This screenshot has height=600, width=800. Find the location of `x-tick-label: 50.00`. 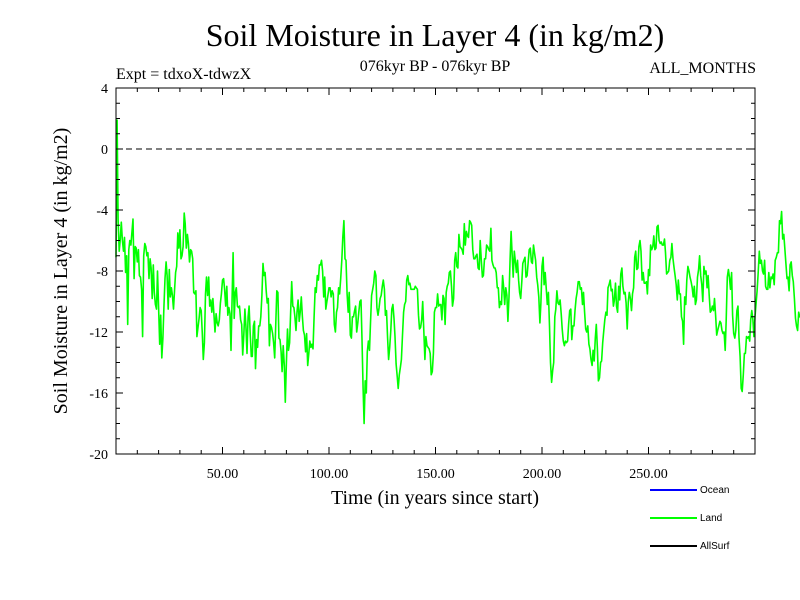

x-tick-label: 50.00 is located at coordinates (223, 474).